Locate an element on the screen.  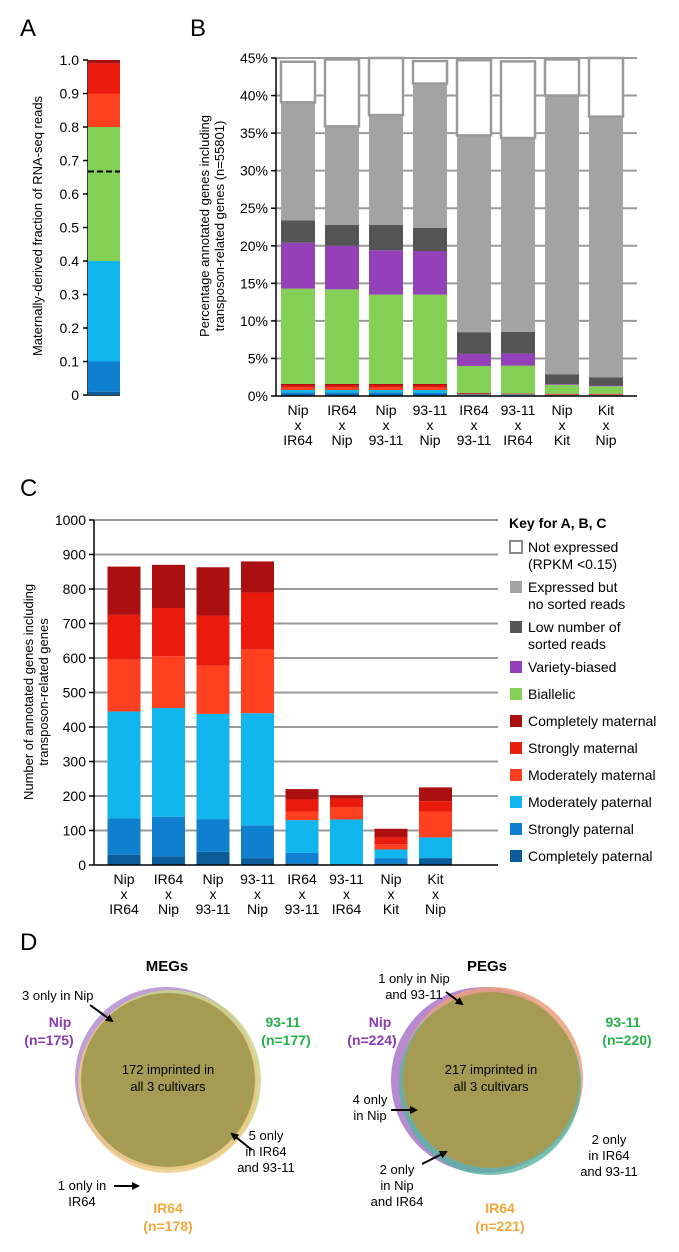
panel-c-bar-strongly-paternal is located at coordinates (391, 861).